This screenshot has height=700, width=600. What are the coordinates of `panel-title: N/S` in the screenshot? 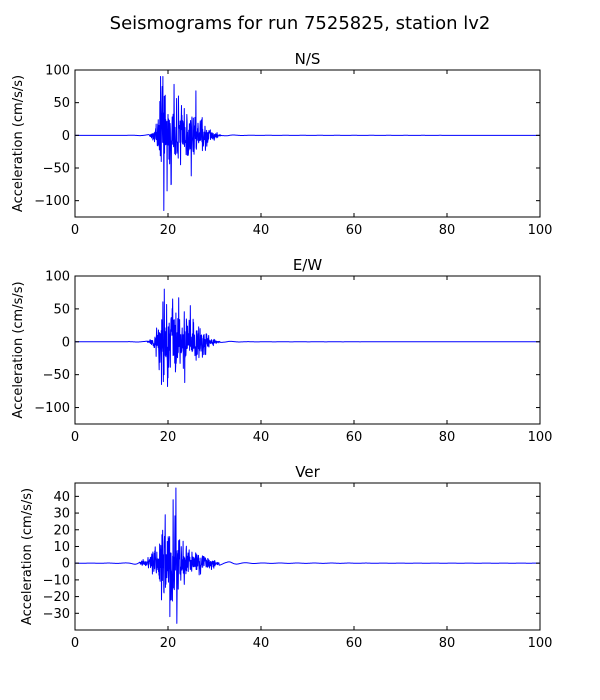 It's located at (308, 59).